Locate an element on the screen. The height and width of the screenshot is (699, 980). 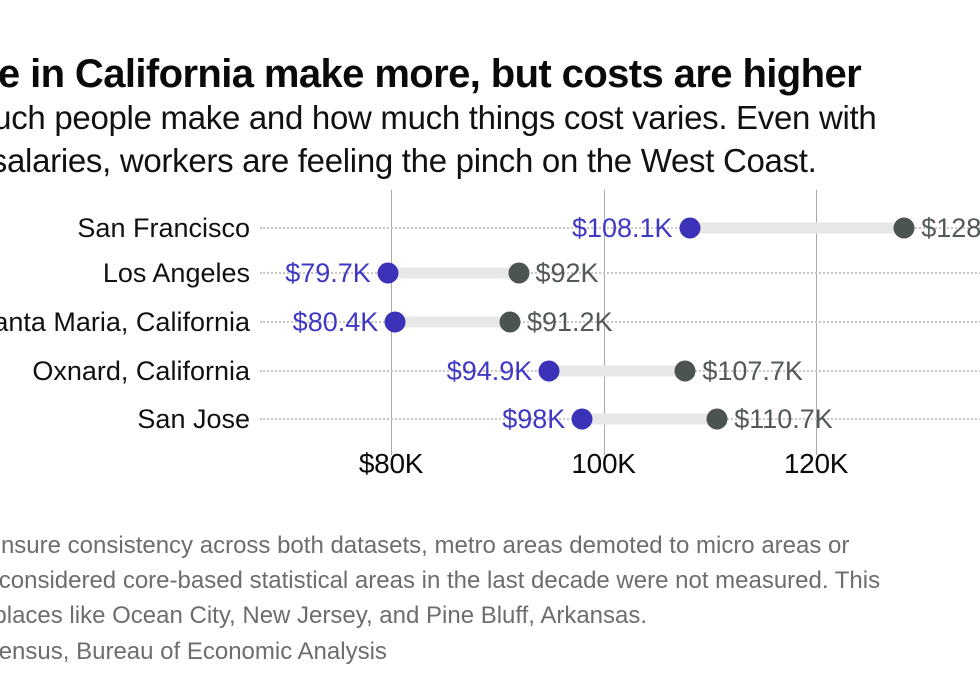
high-value-label: $107.7K is located at coordinates (752, 371).